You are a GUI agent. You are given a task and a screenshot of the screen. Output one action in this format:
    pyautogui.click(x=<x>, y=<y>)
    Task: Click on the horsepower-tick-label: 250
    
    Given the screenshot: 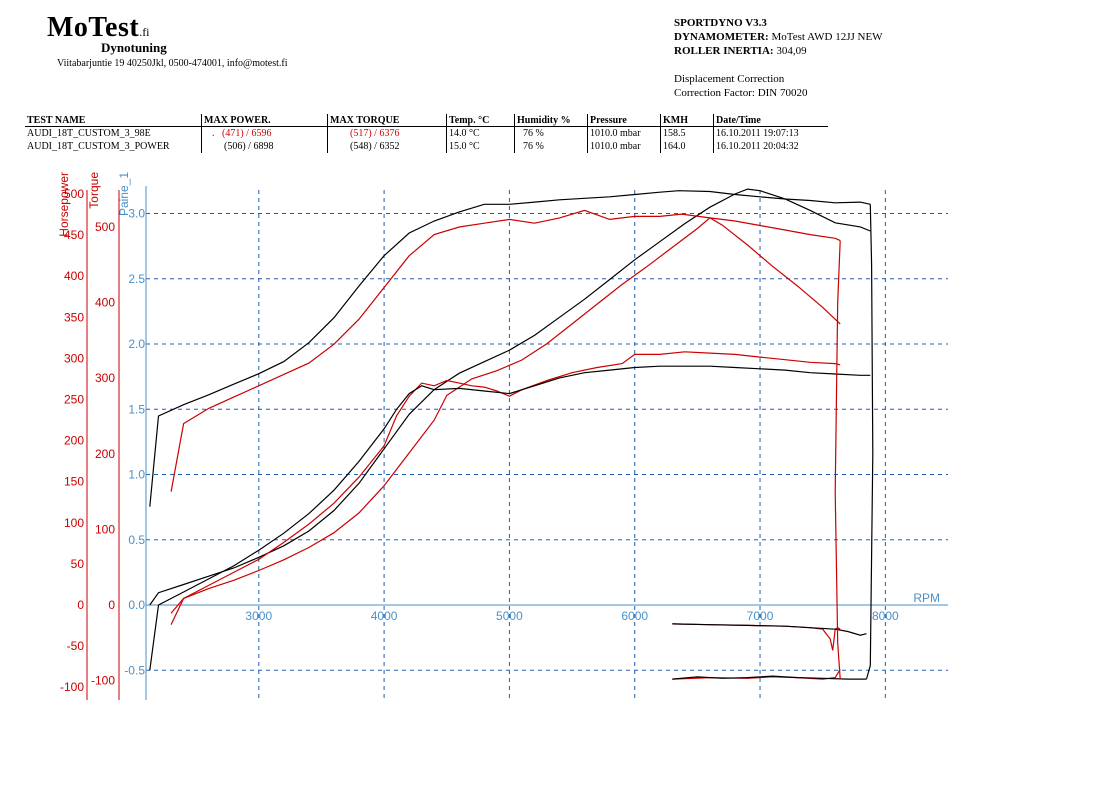 What is the action you would take?
    pyautogui.click(x=74, y=400)
    